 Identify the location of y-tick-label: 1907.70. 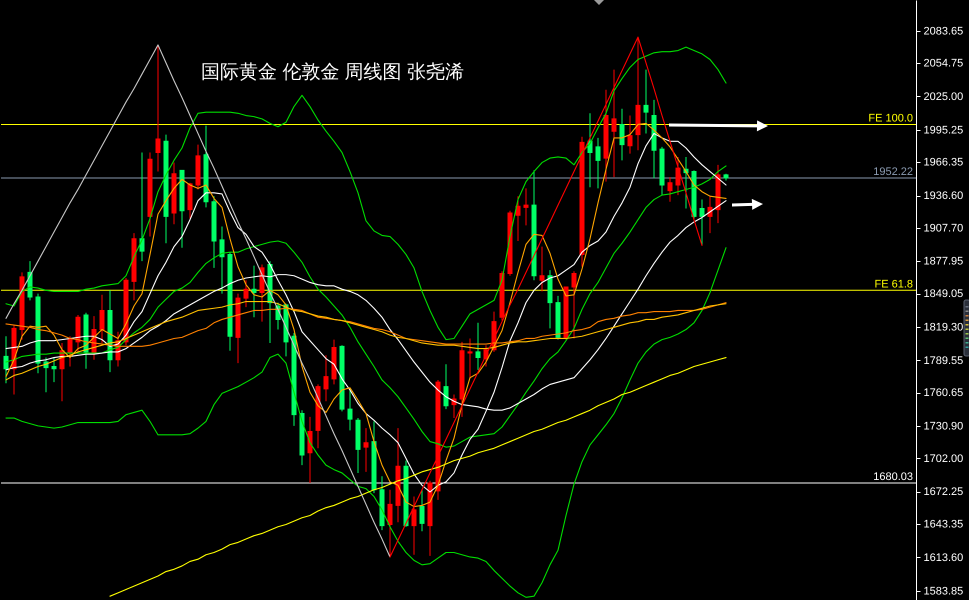
(944, 228).